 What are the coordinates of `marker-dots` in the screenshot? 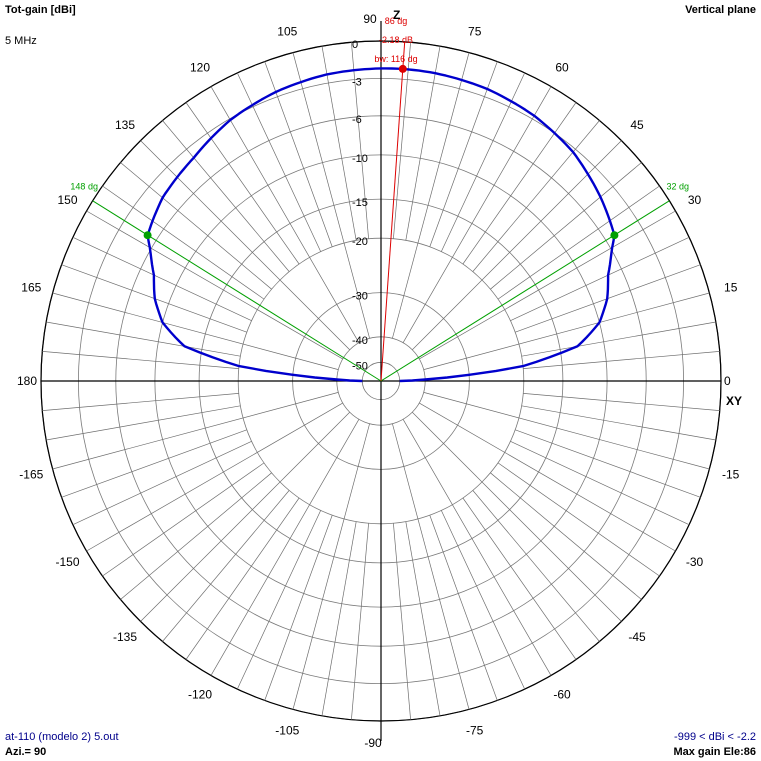 It's located at (381, 152).